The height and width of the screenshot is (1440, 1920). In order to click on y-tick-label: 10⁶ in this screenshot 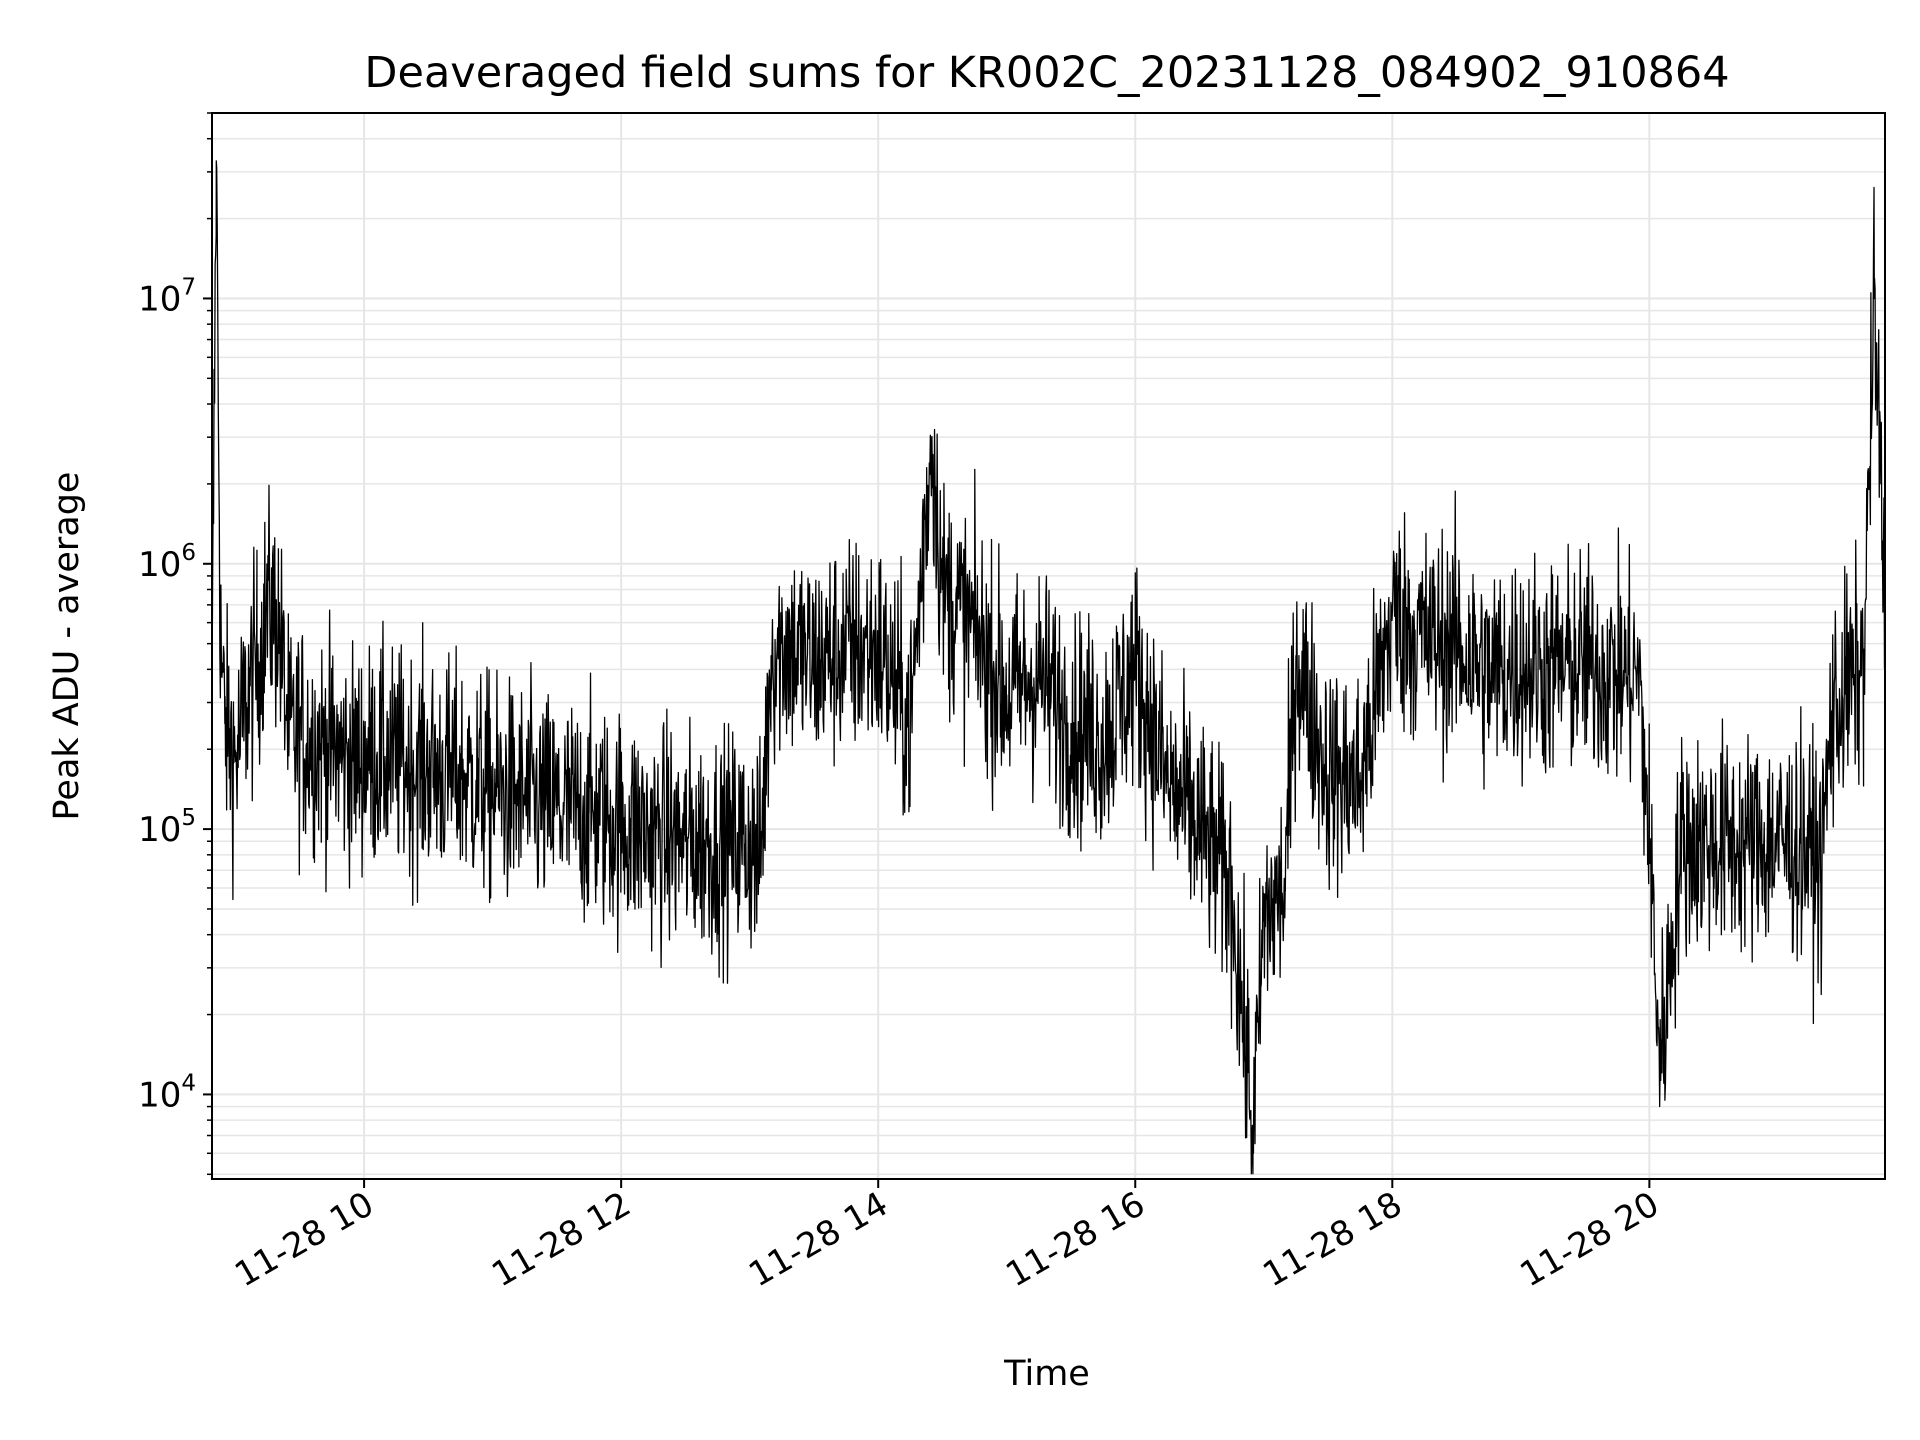, I will do `click(167, 562)`.